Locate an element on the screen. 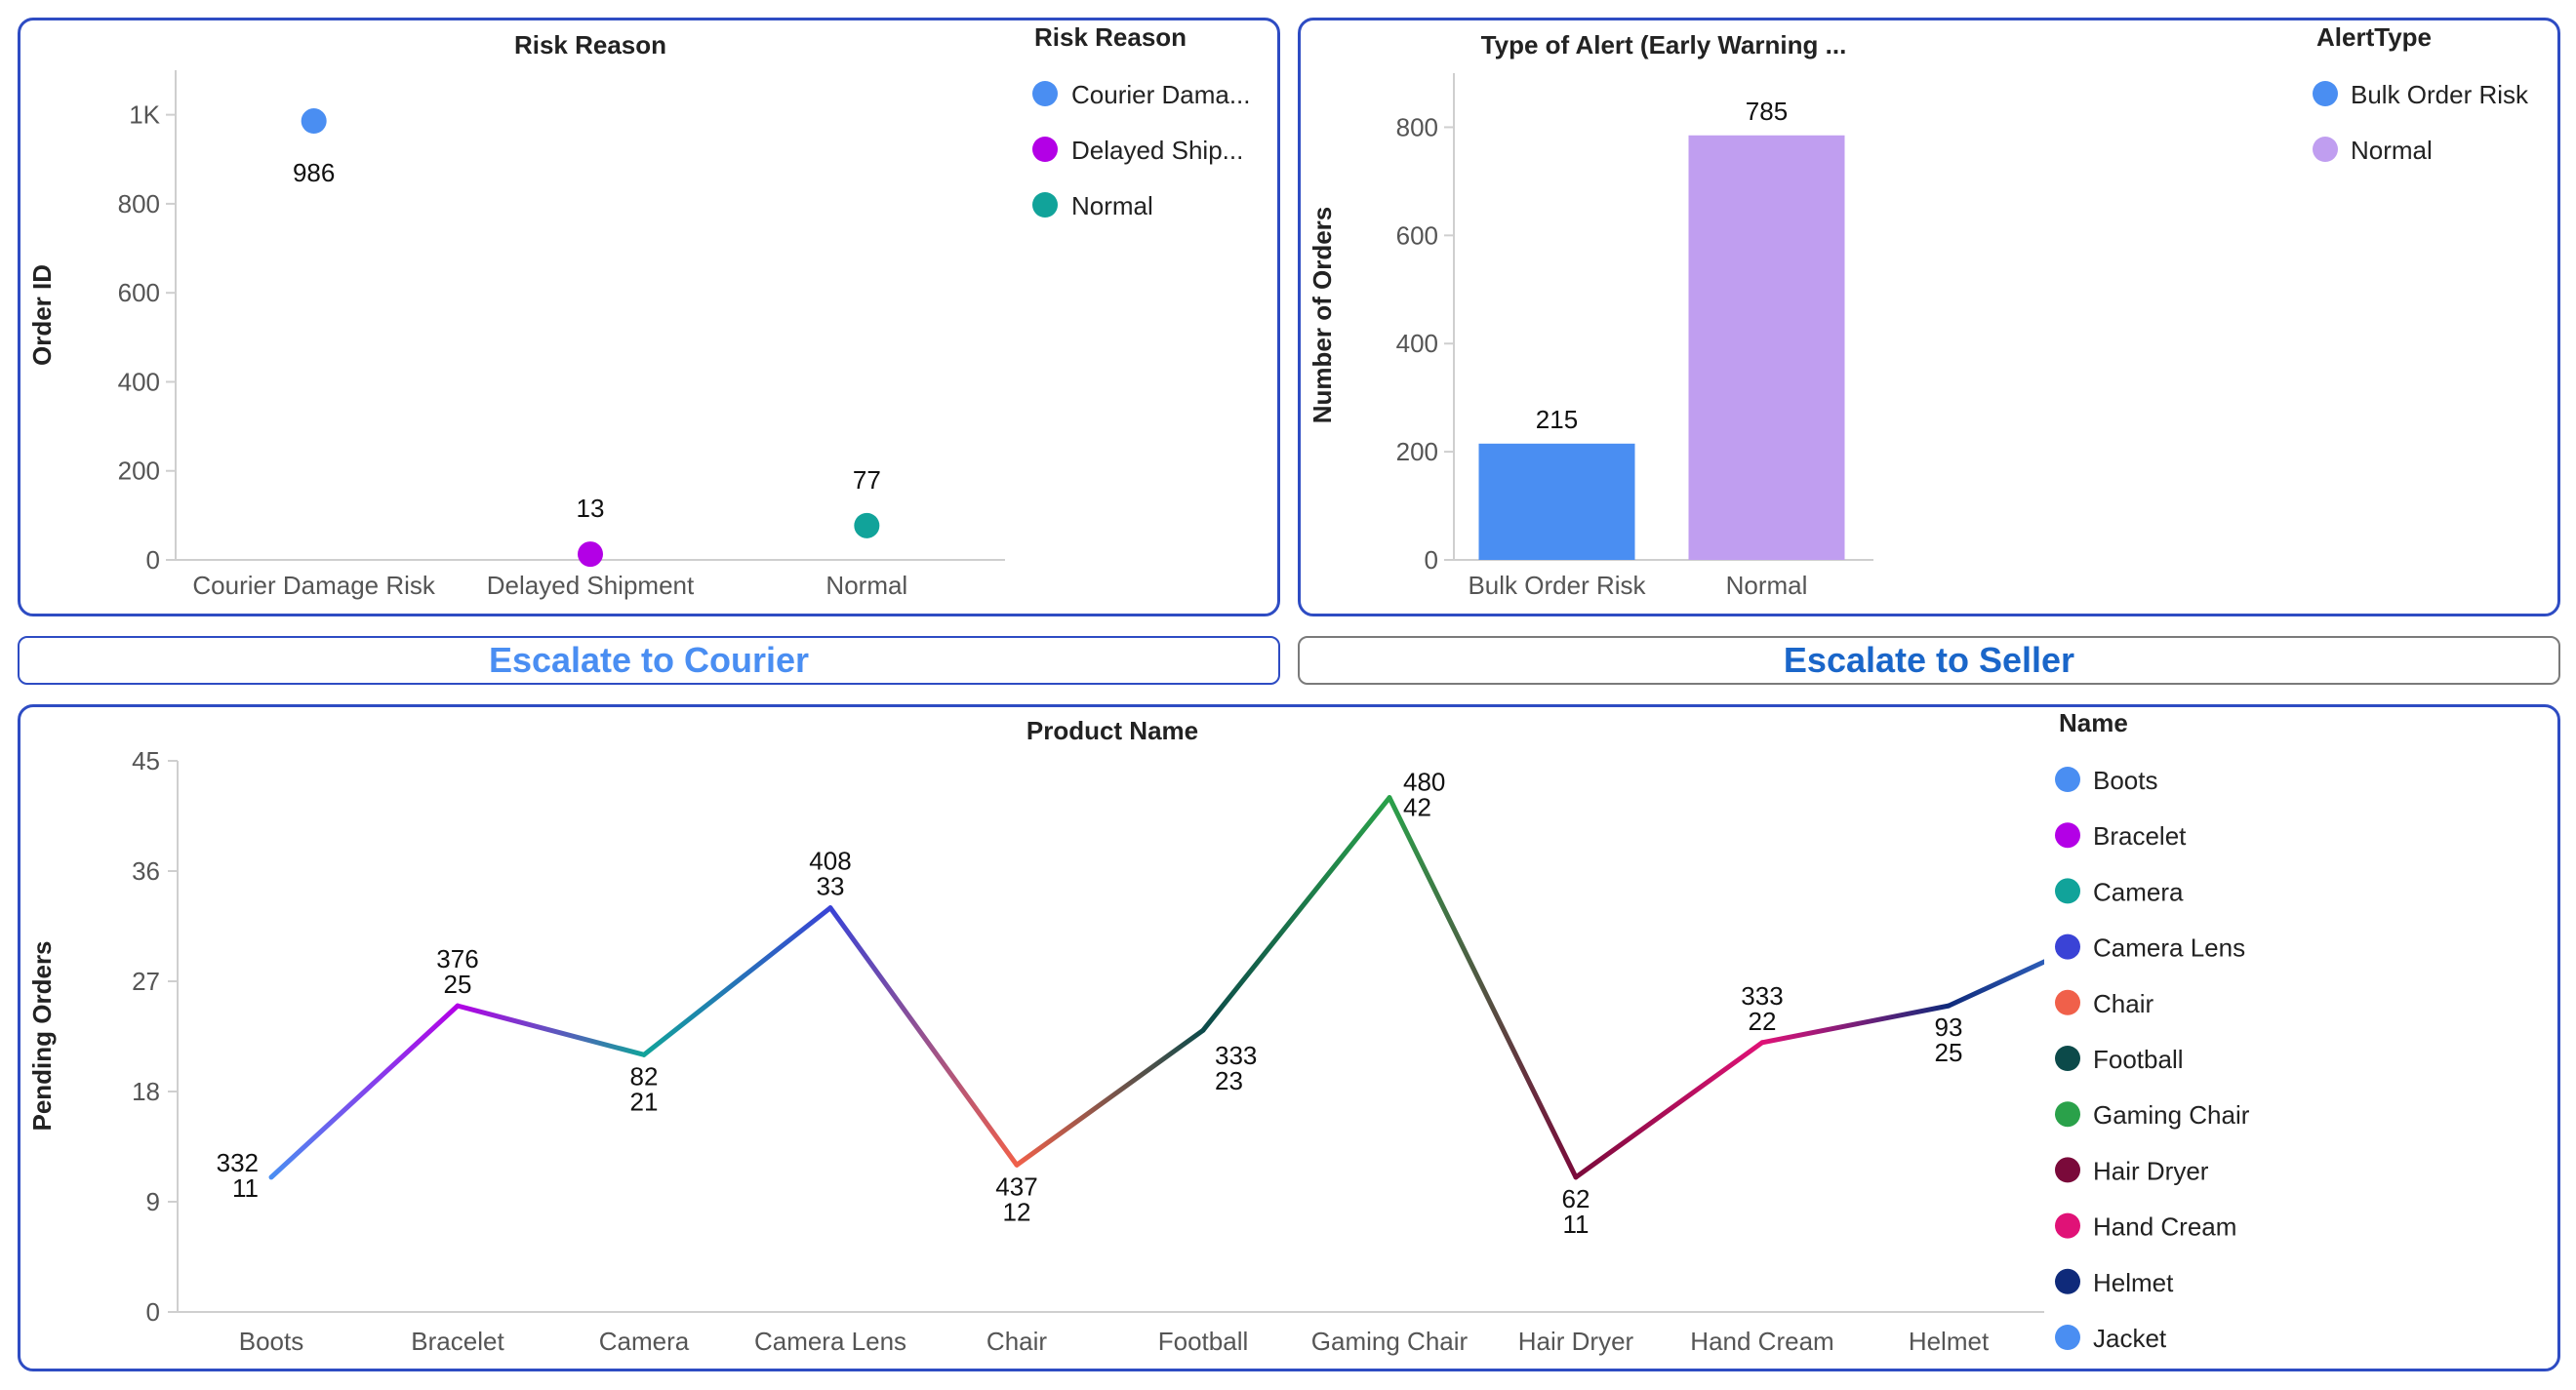 The height and width of the screenshot is (1390, 2576). legend-item: Helmet is located at coordinates (2133, 1283).